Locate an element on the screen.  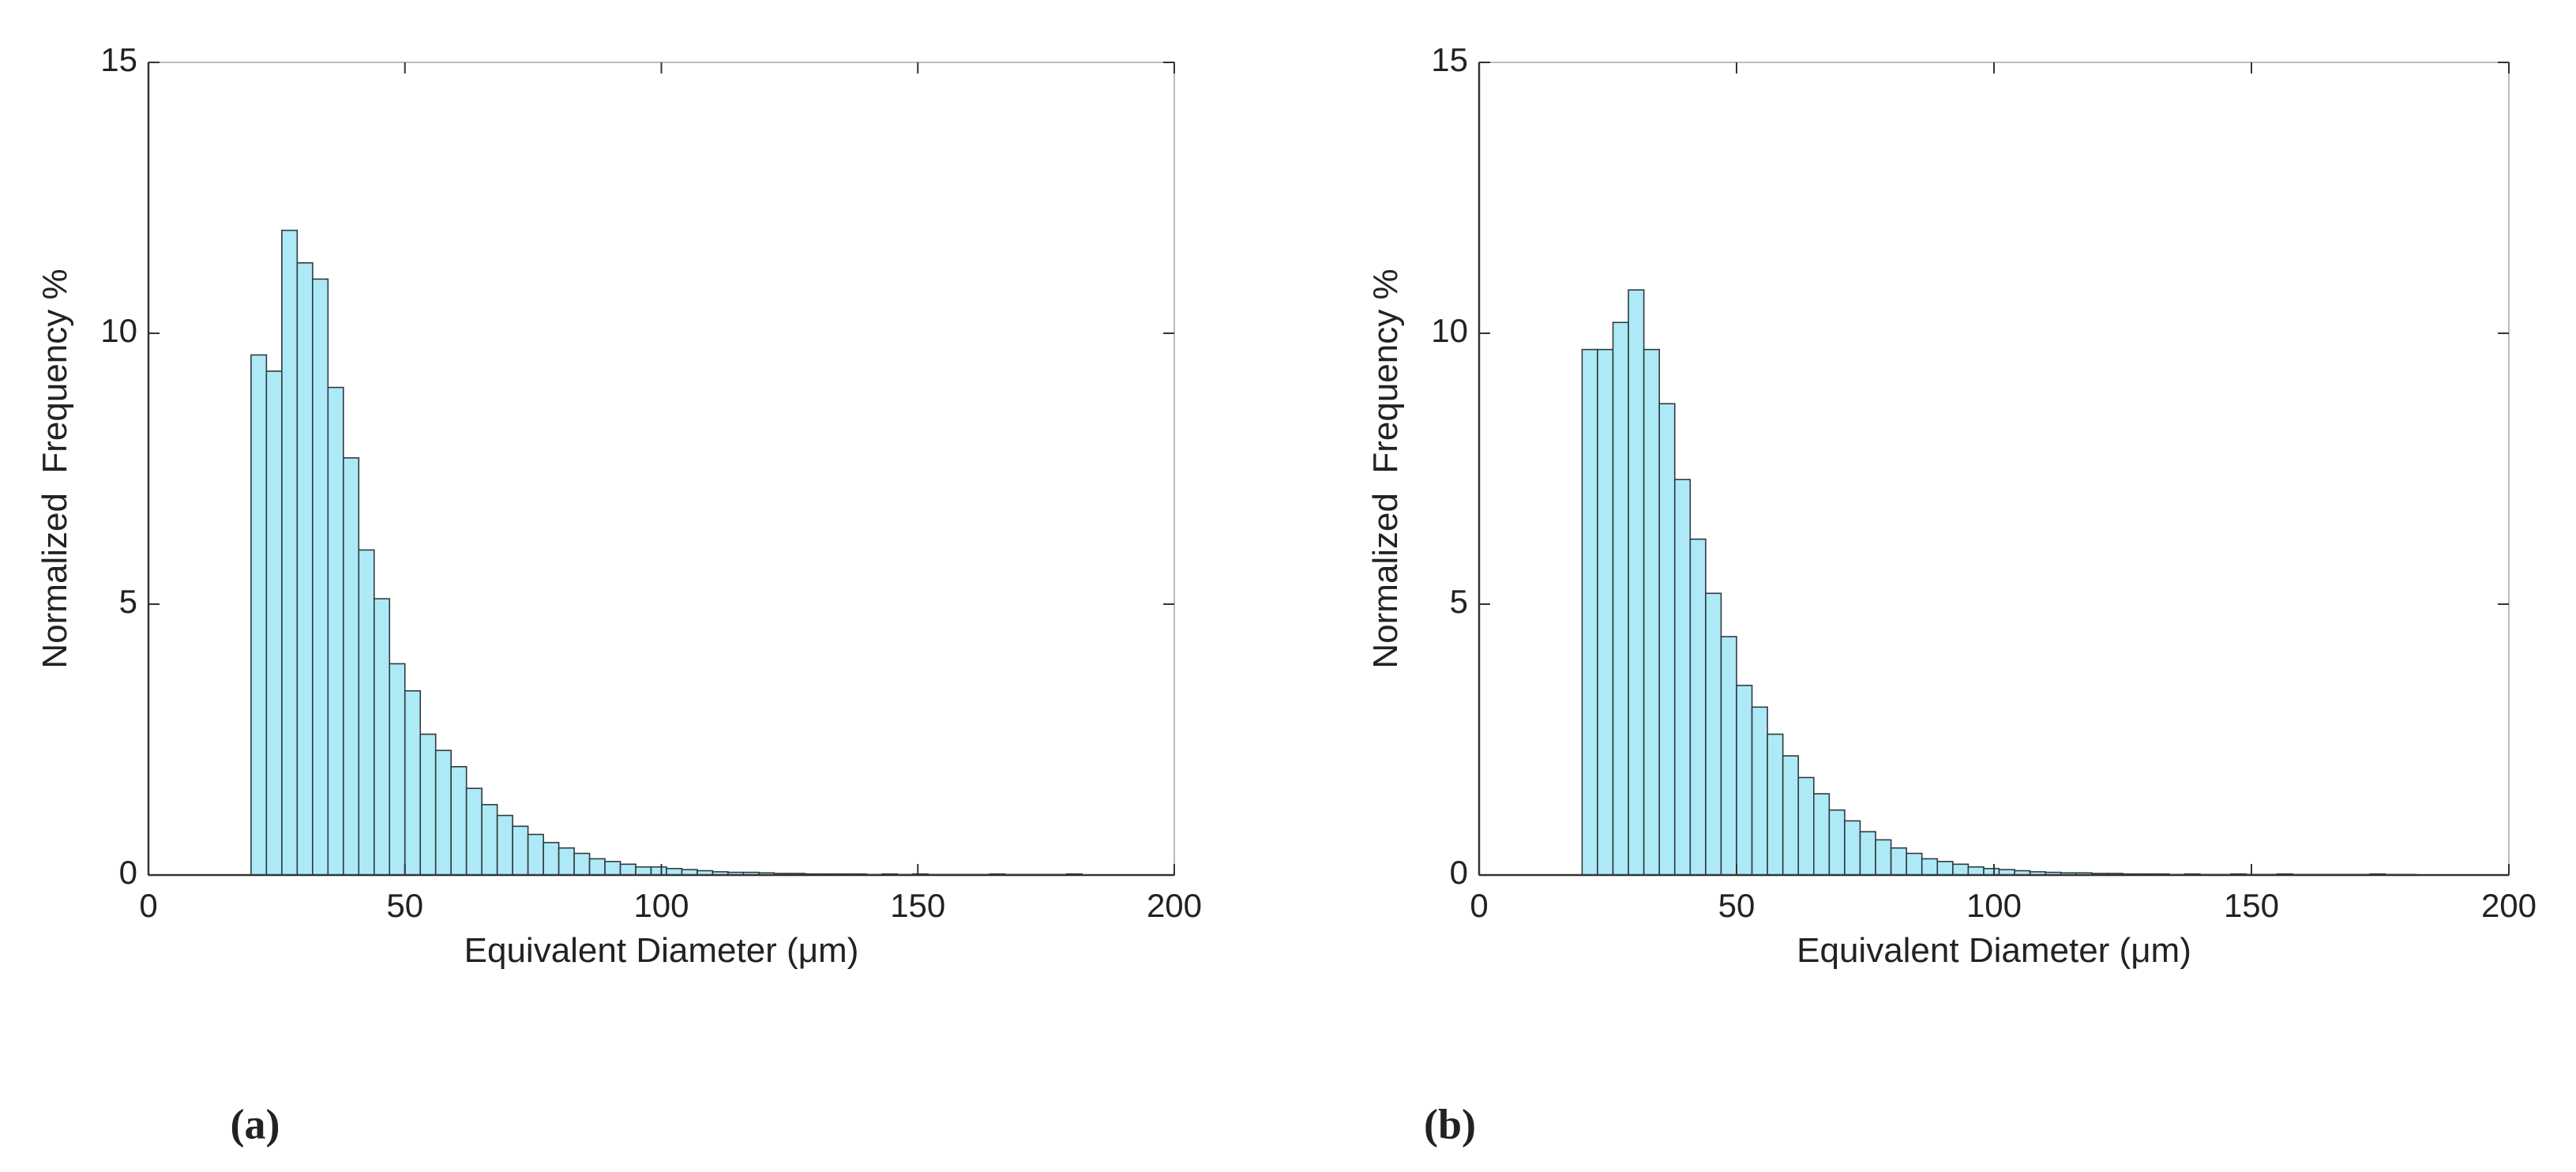
panel-label: (a) is located at coordinates (255, 1124).